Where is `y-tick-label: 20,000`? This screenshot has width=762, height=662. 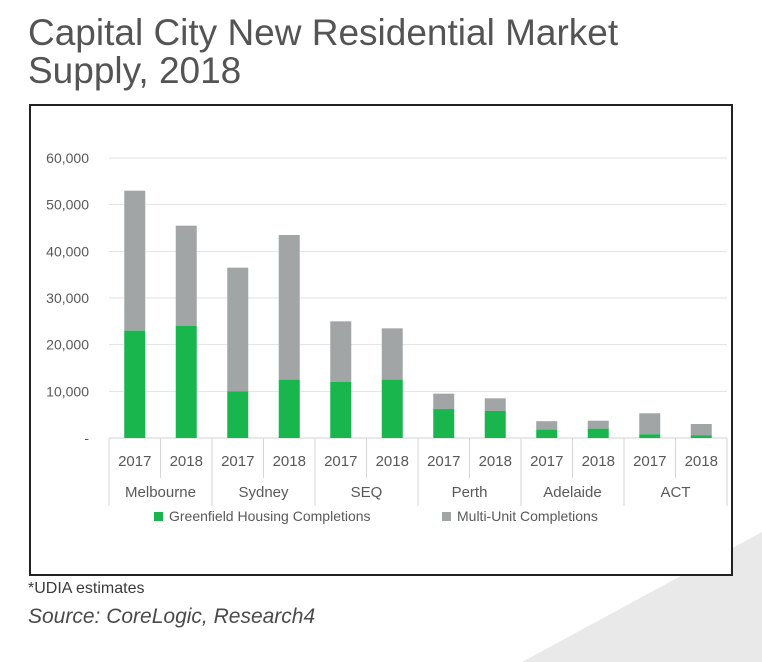
y-tick-label: 20,000 is located at coordinates (67, 345).